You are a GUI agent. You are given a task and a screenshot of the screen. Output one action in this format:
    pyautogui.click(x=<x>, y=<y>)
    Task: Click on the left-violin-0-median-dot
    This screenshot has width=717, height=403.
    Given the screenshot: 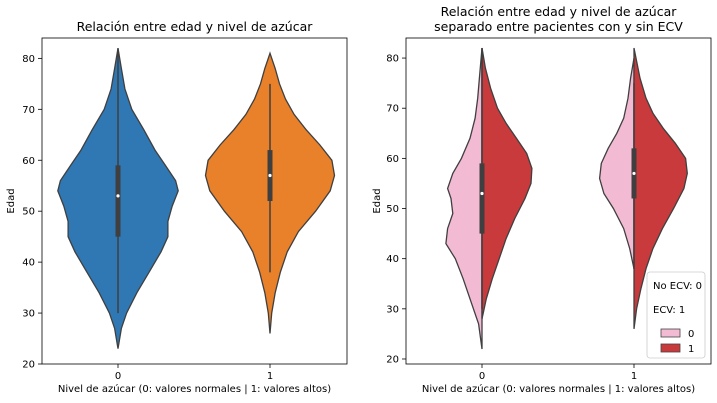 What is the action you would take?
    pyautogui.click(x=118, y=196)
    